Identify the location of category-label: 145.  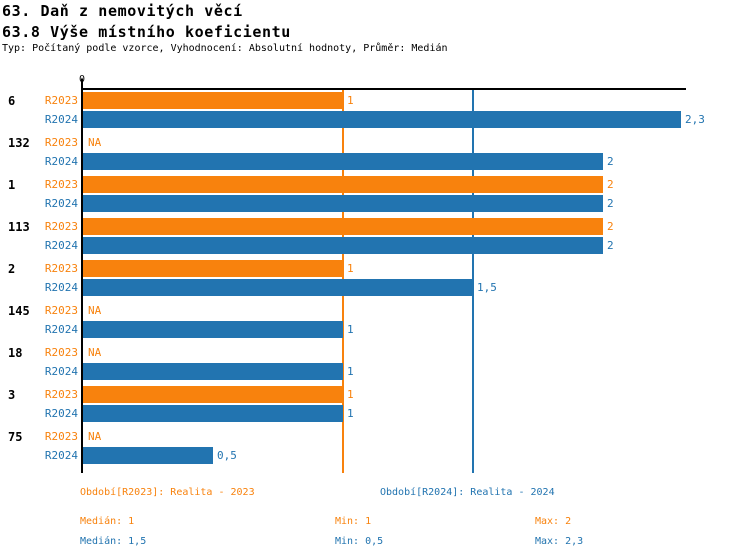
(19, 311).